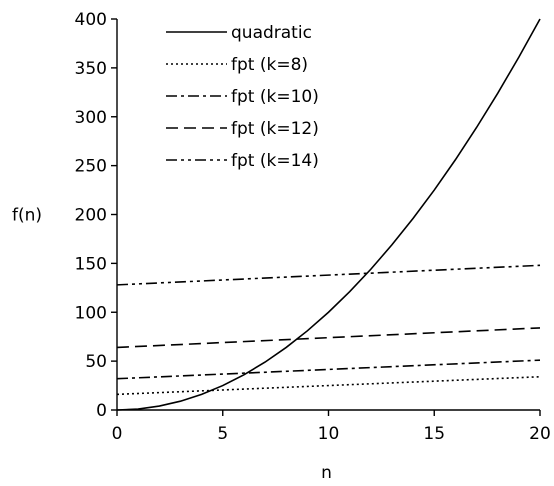  I want to click on legend-label-5: fpt (k=14), so click(275, 161).